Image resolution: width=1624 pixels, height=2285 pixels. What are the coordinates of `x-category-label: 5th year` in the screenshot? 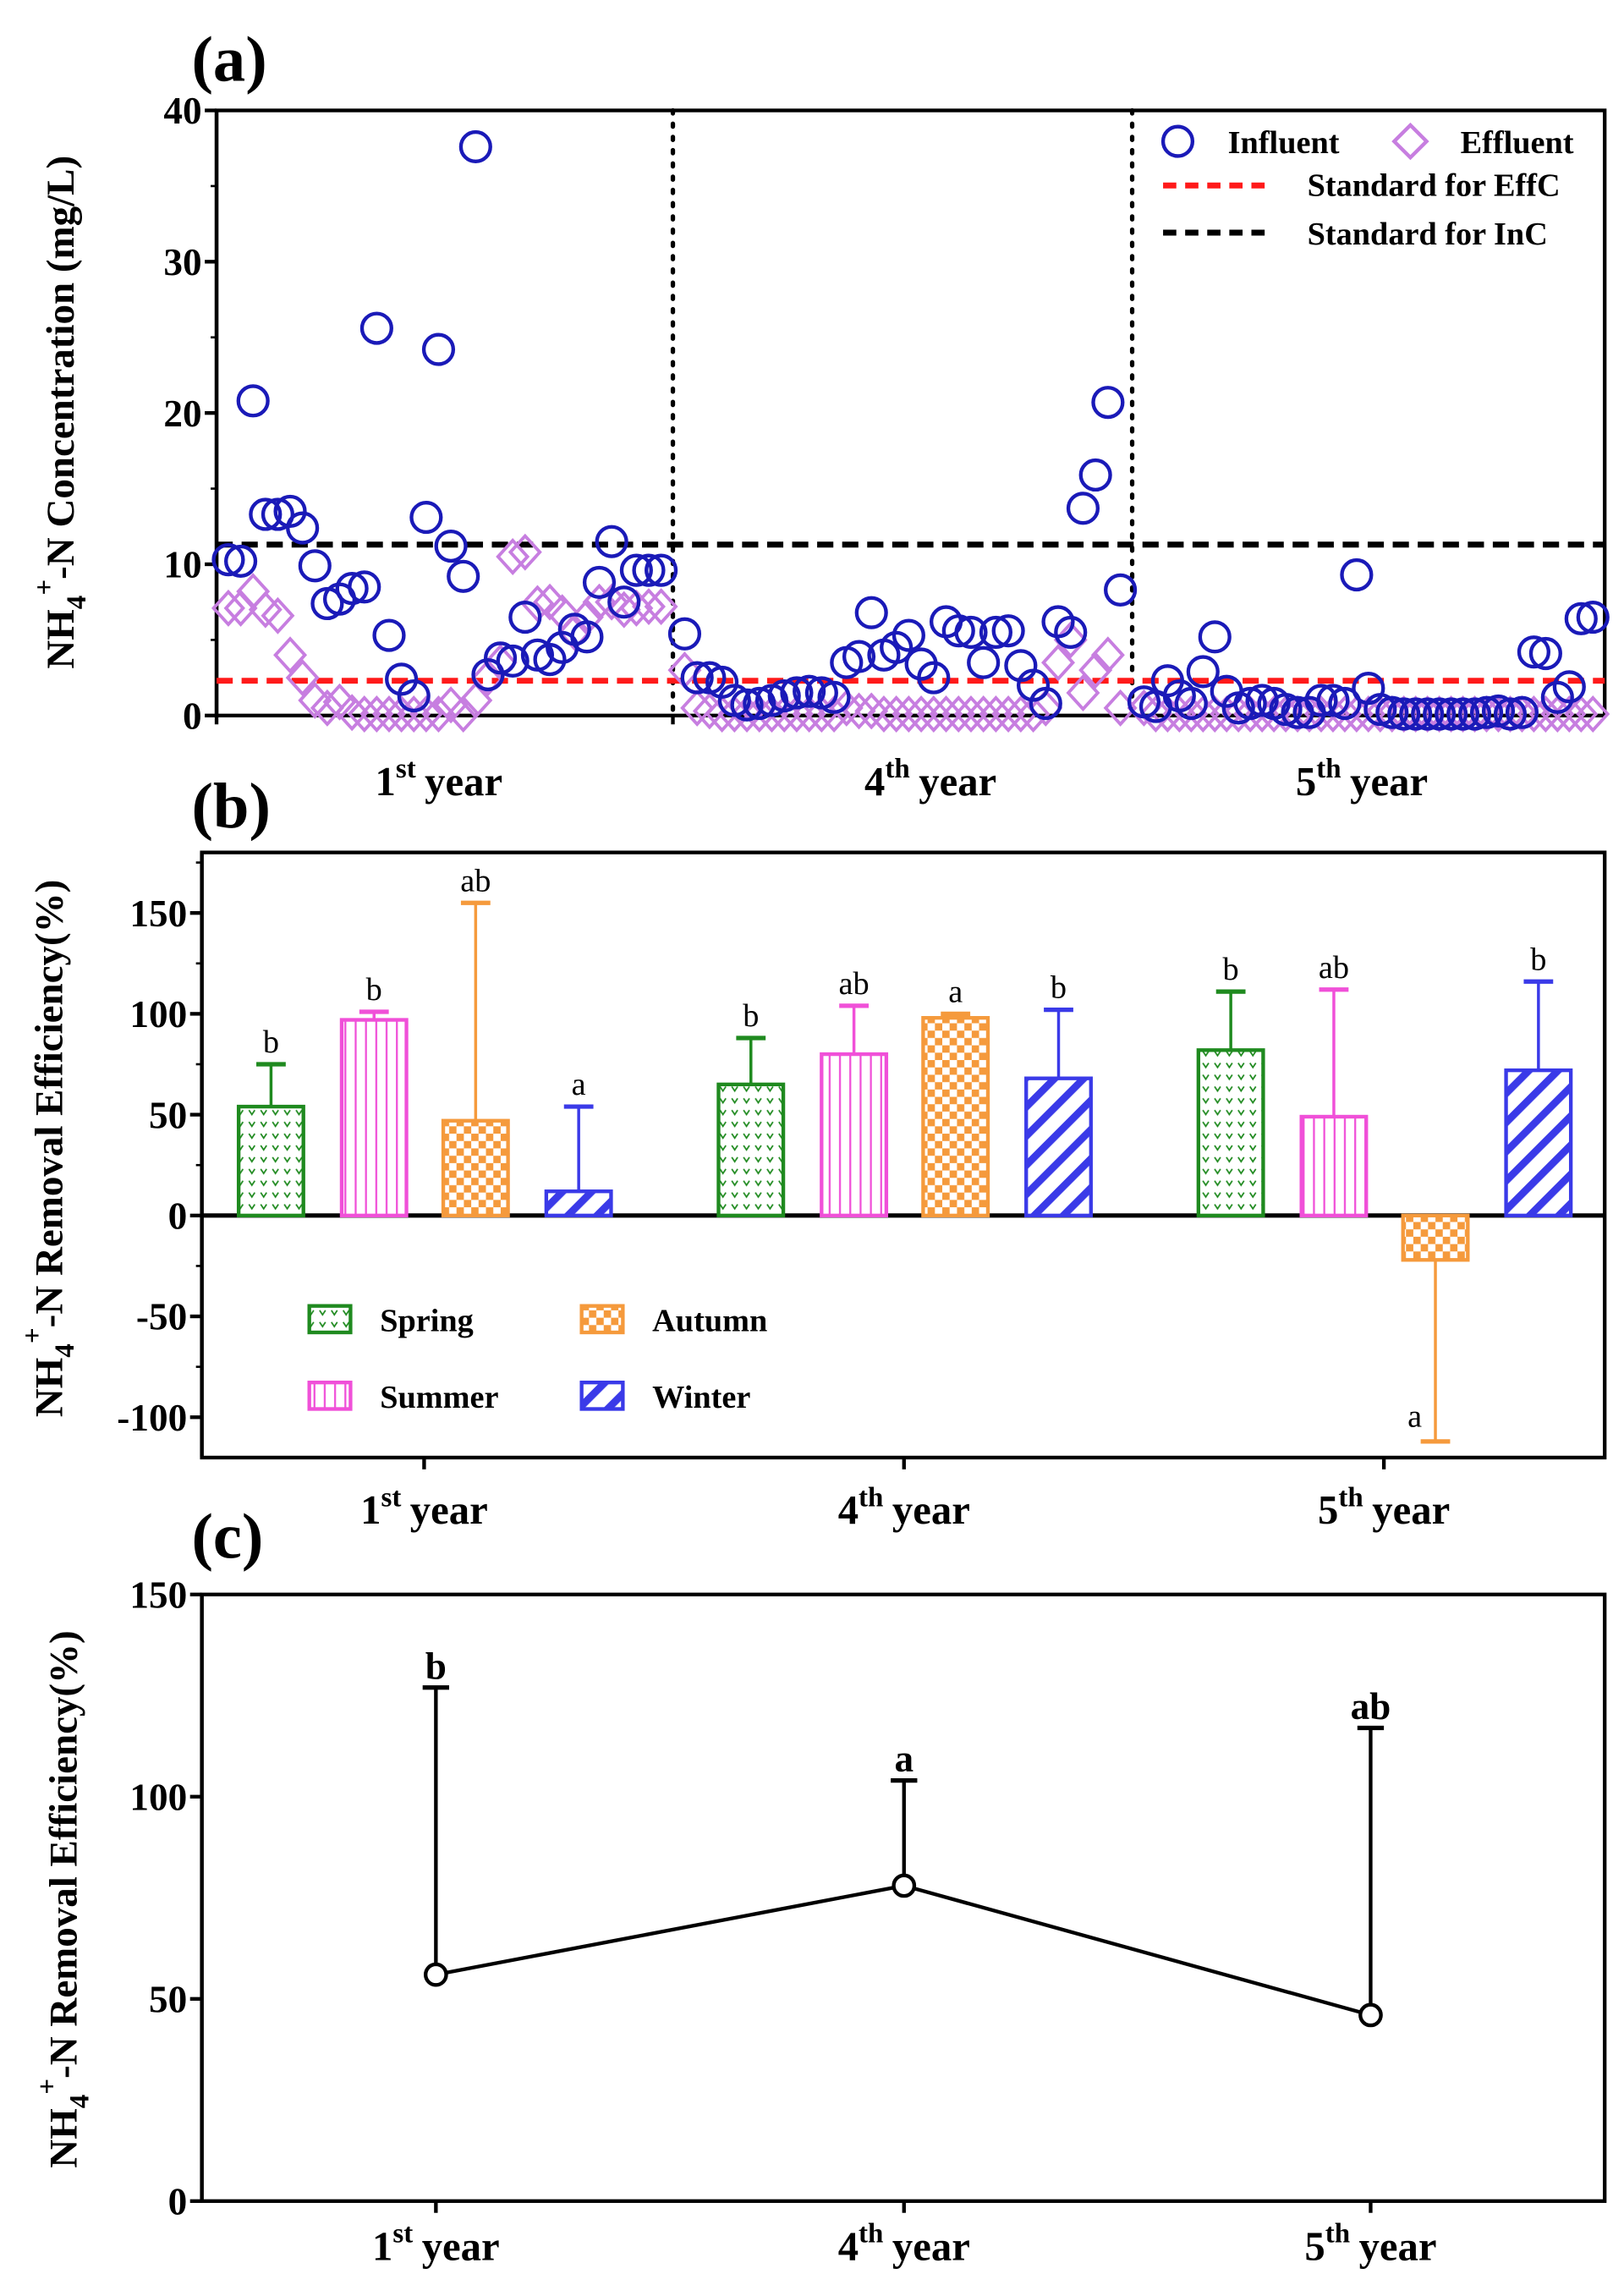 It's located at (1370, 2244).